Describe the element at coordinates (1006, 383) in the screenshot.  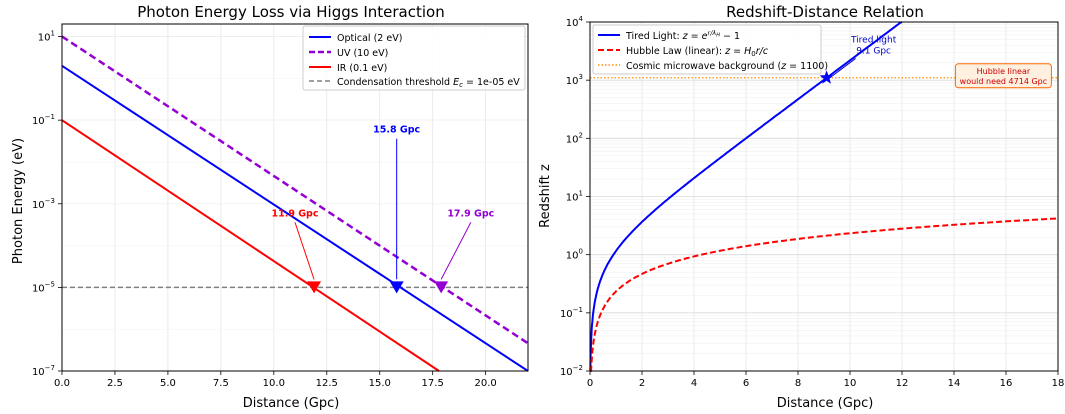
I see `redshift-x-tick-label: 16` at that location.